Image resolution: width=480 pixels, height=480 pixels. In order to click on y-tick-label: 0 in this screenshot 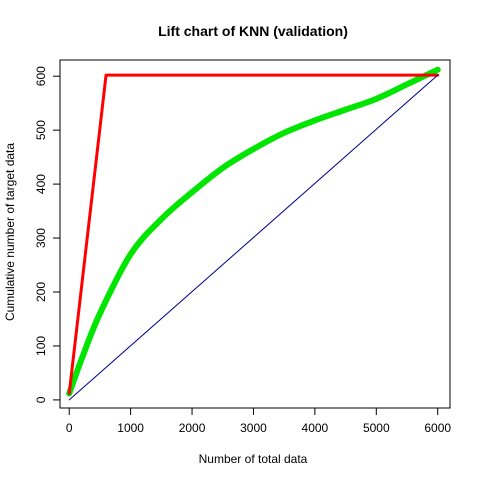, I will do `click(41, 399)`.